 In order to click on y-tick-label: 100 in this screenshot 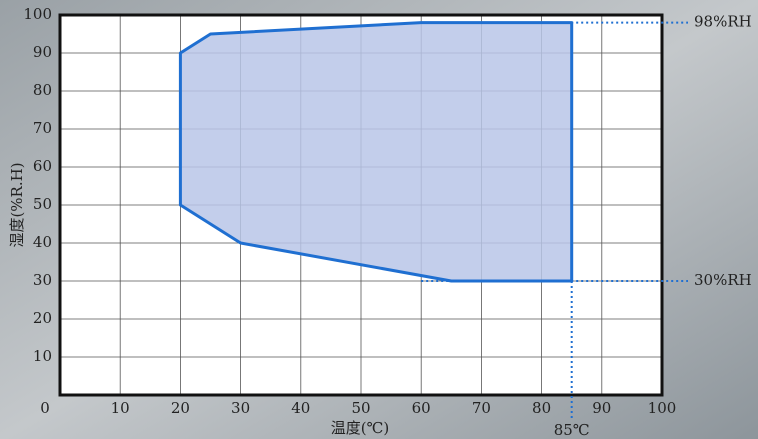, I will do `click(37, 14)`.